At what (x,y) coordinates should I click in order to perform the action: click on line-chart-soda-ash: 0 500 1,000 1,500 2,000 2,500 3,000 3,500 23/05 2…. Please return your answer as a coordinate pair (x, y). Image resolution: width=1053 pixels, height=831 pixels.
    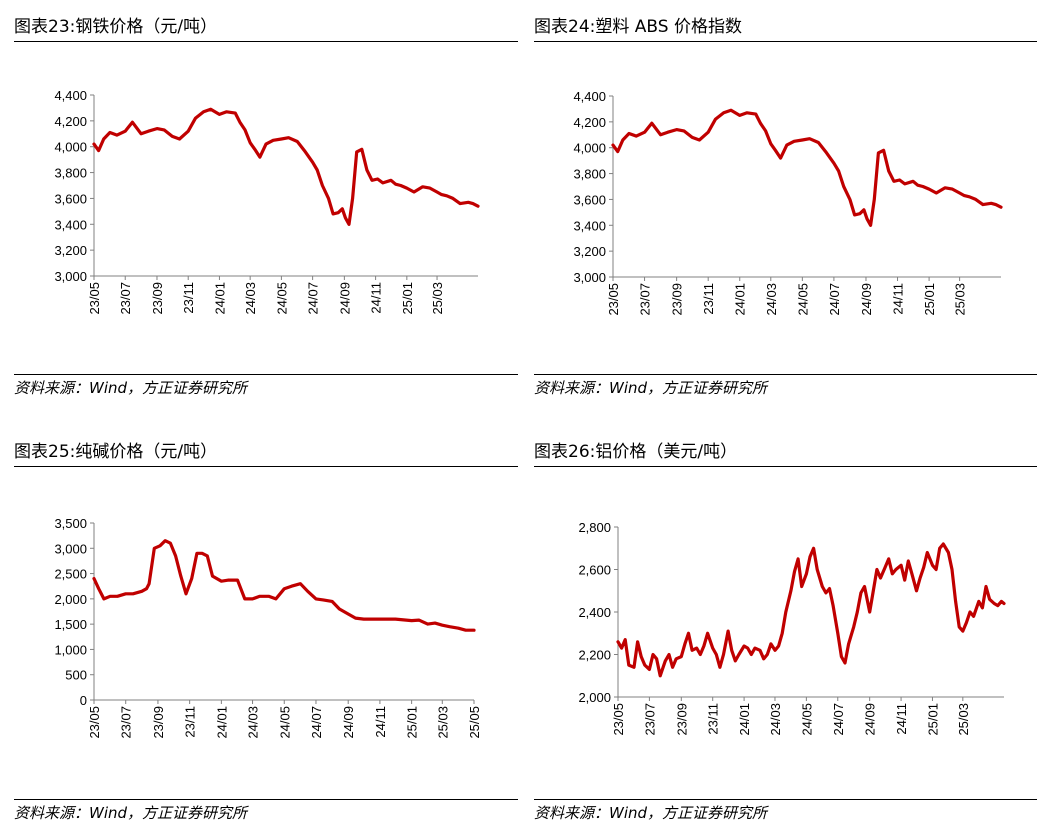
    Looking at the image, I should click on (268, 627).